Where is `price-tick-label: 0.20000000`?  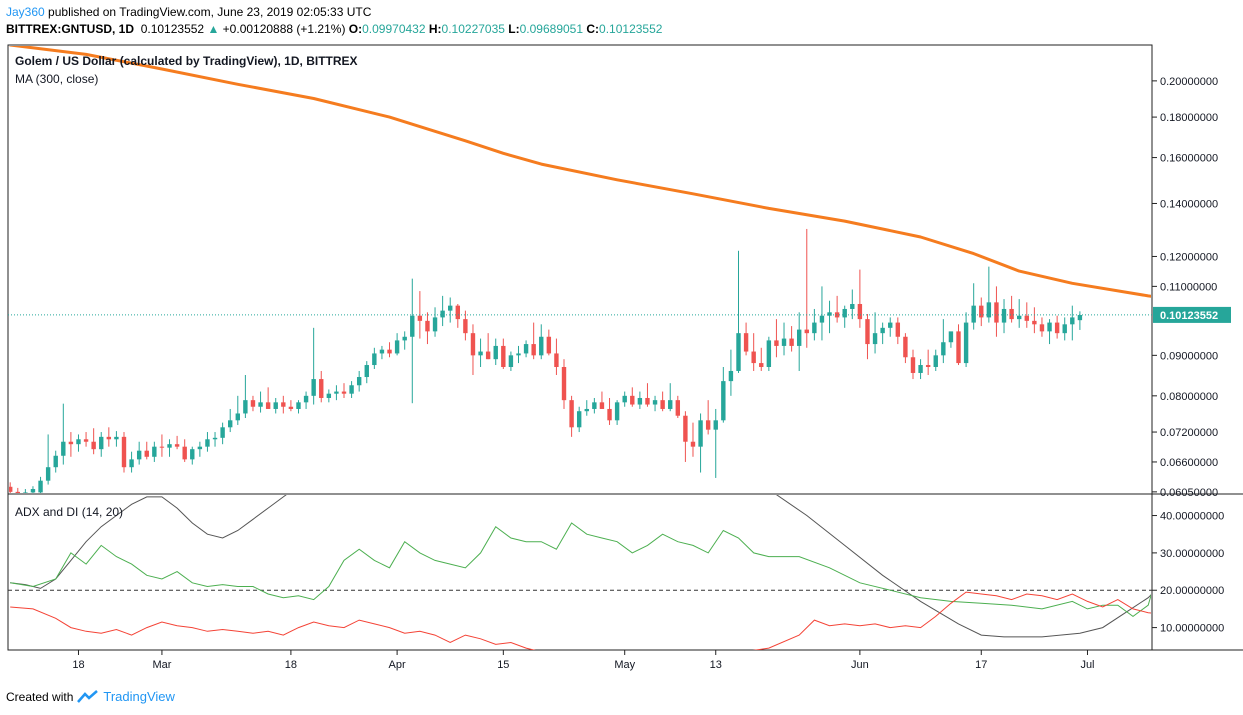
price-tick-label: 0.20000000 is located at coordinates (1189, 82).